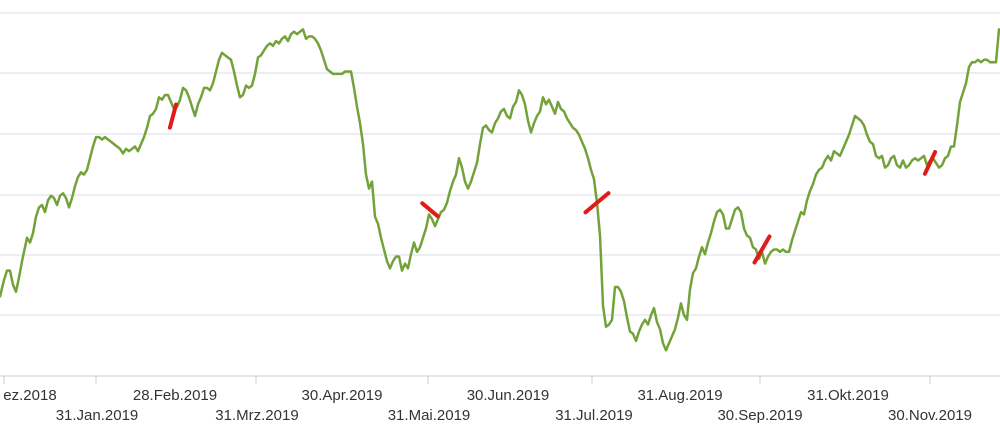 This screenshot has width=1000, height=429. What do you see at coordinates (679, 395) in the screenshot?
I see `x-tick-label: 31.Aug.2019` at bounding box center [679, 395].